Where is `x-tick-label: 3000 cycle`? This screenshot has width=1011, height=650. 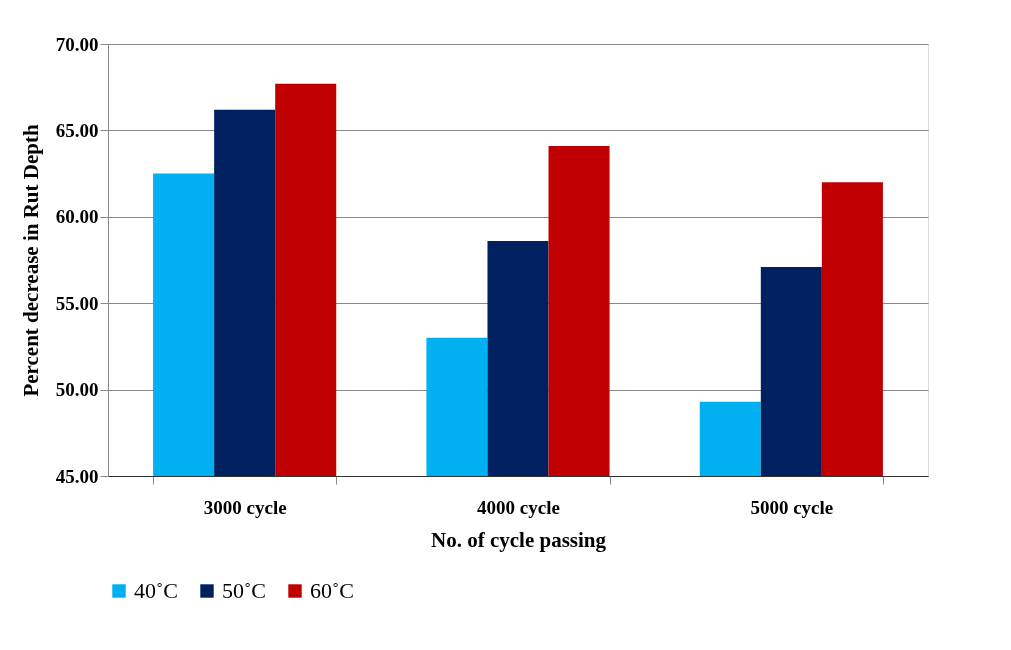
x-tick-label: 3000 cycle is located at coordinates (245, 507).